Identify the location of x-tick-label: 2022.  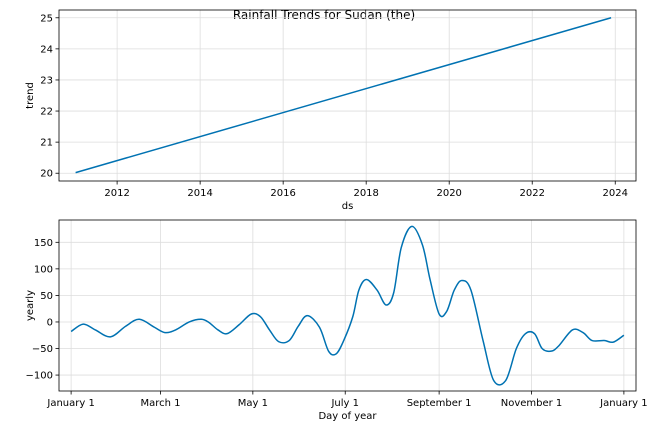
(531, 193).